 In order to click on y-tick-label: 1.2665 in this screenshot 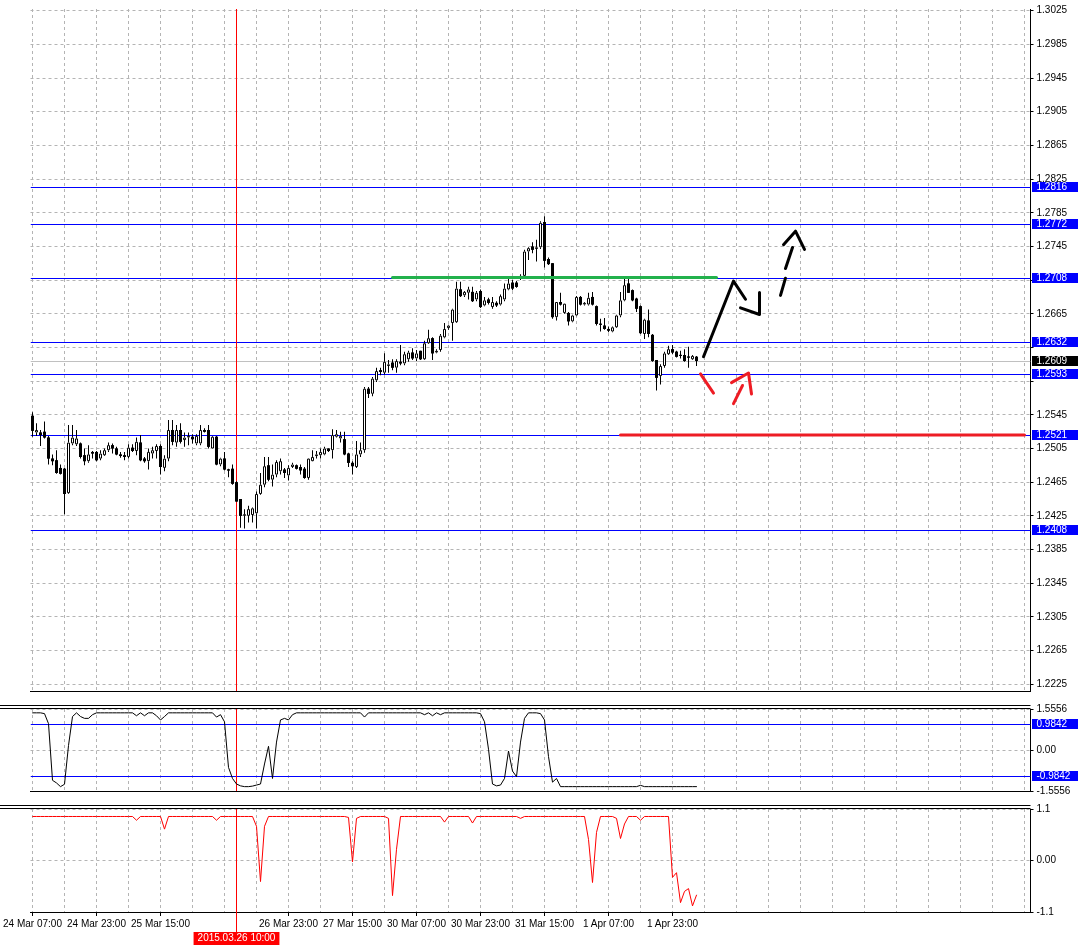, I will do `click(1052, 313)`.